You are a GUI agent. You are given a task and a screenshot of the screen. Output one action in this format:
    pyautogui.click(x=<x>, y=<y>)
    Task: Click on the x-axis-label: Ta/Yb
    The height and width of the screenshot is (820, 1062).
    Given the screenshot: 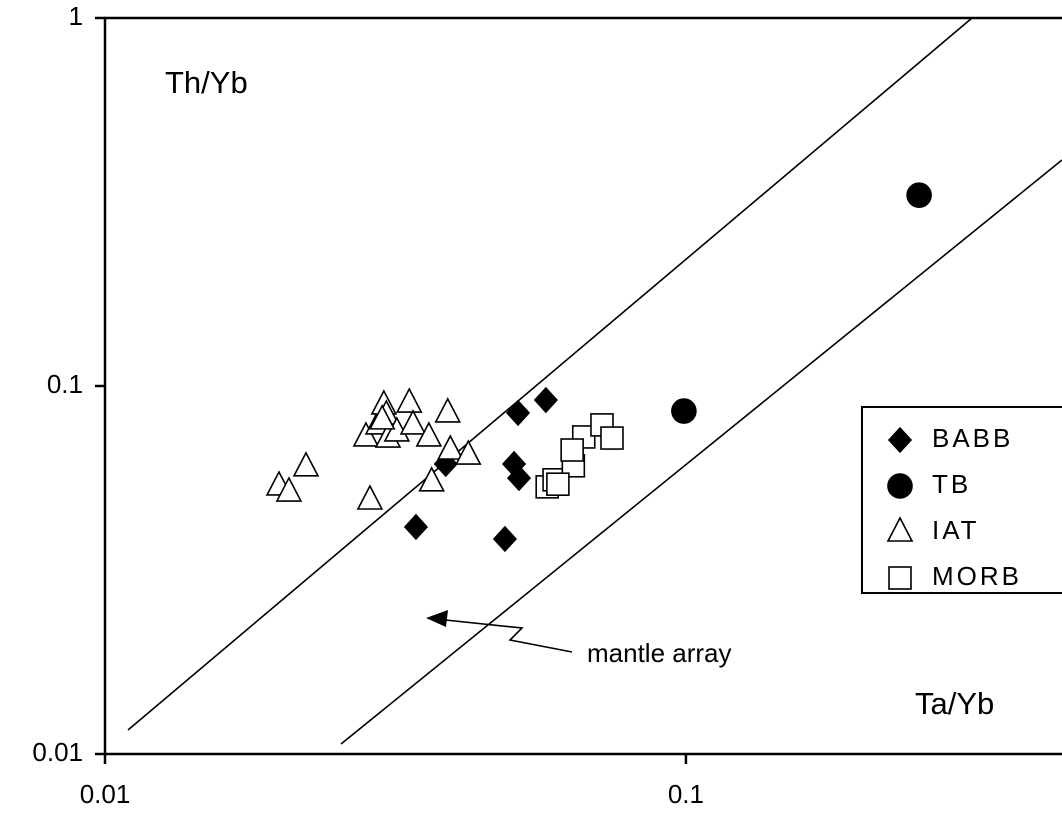 What is the action you would take?
    pyautogui.click(x=954, y=703)
    